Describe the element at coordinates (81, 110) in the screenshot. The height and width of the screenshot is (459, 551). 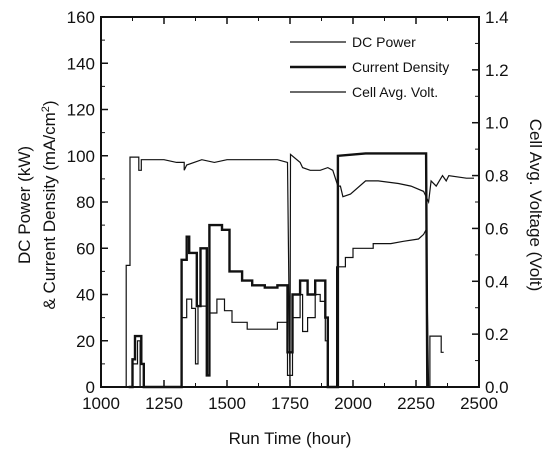
I see `y-left-tick-label: 120` at that location.